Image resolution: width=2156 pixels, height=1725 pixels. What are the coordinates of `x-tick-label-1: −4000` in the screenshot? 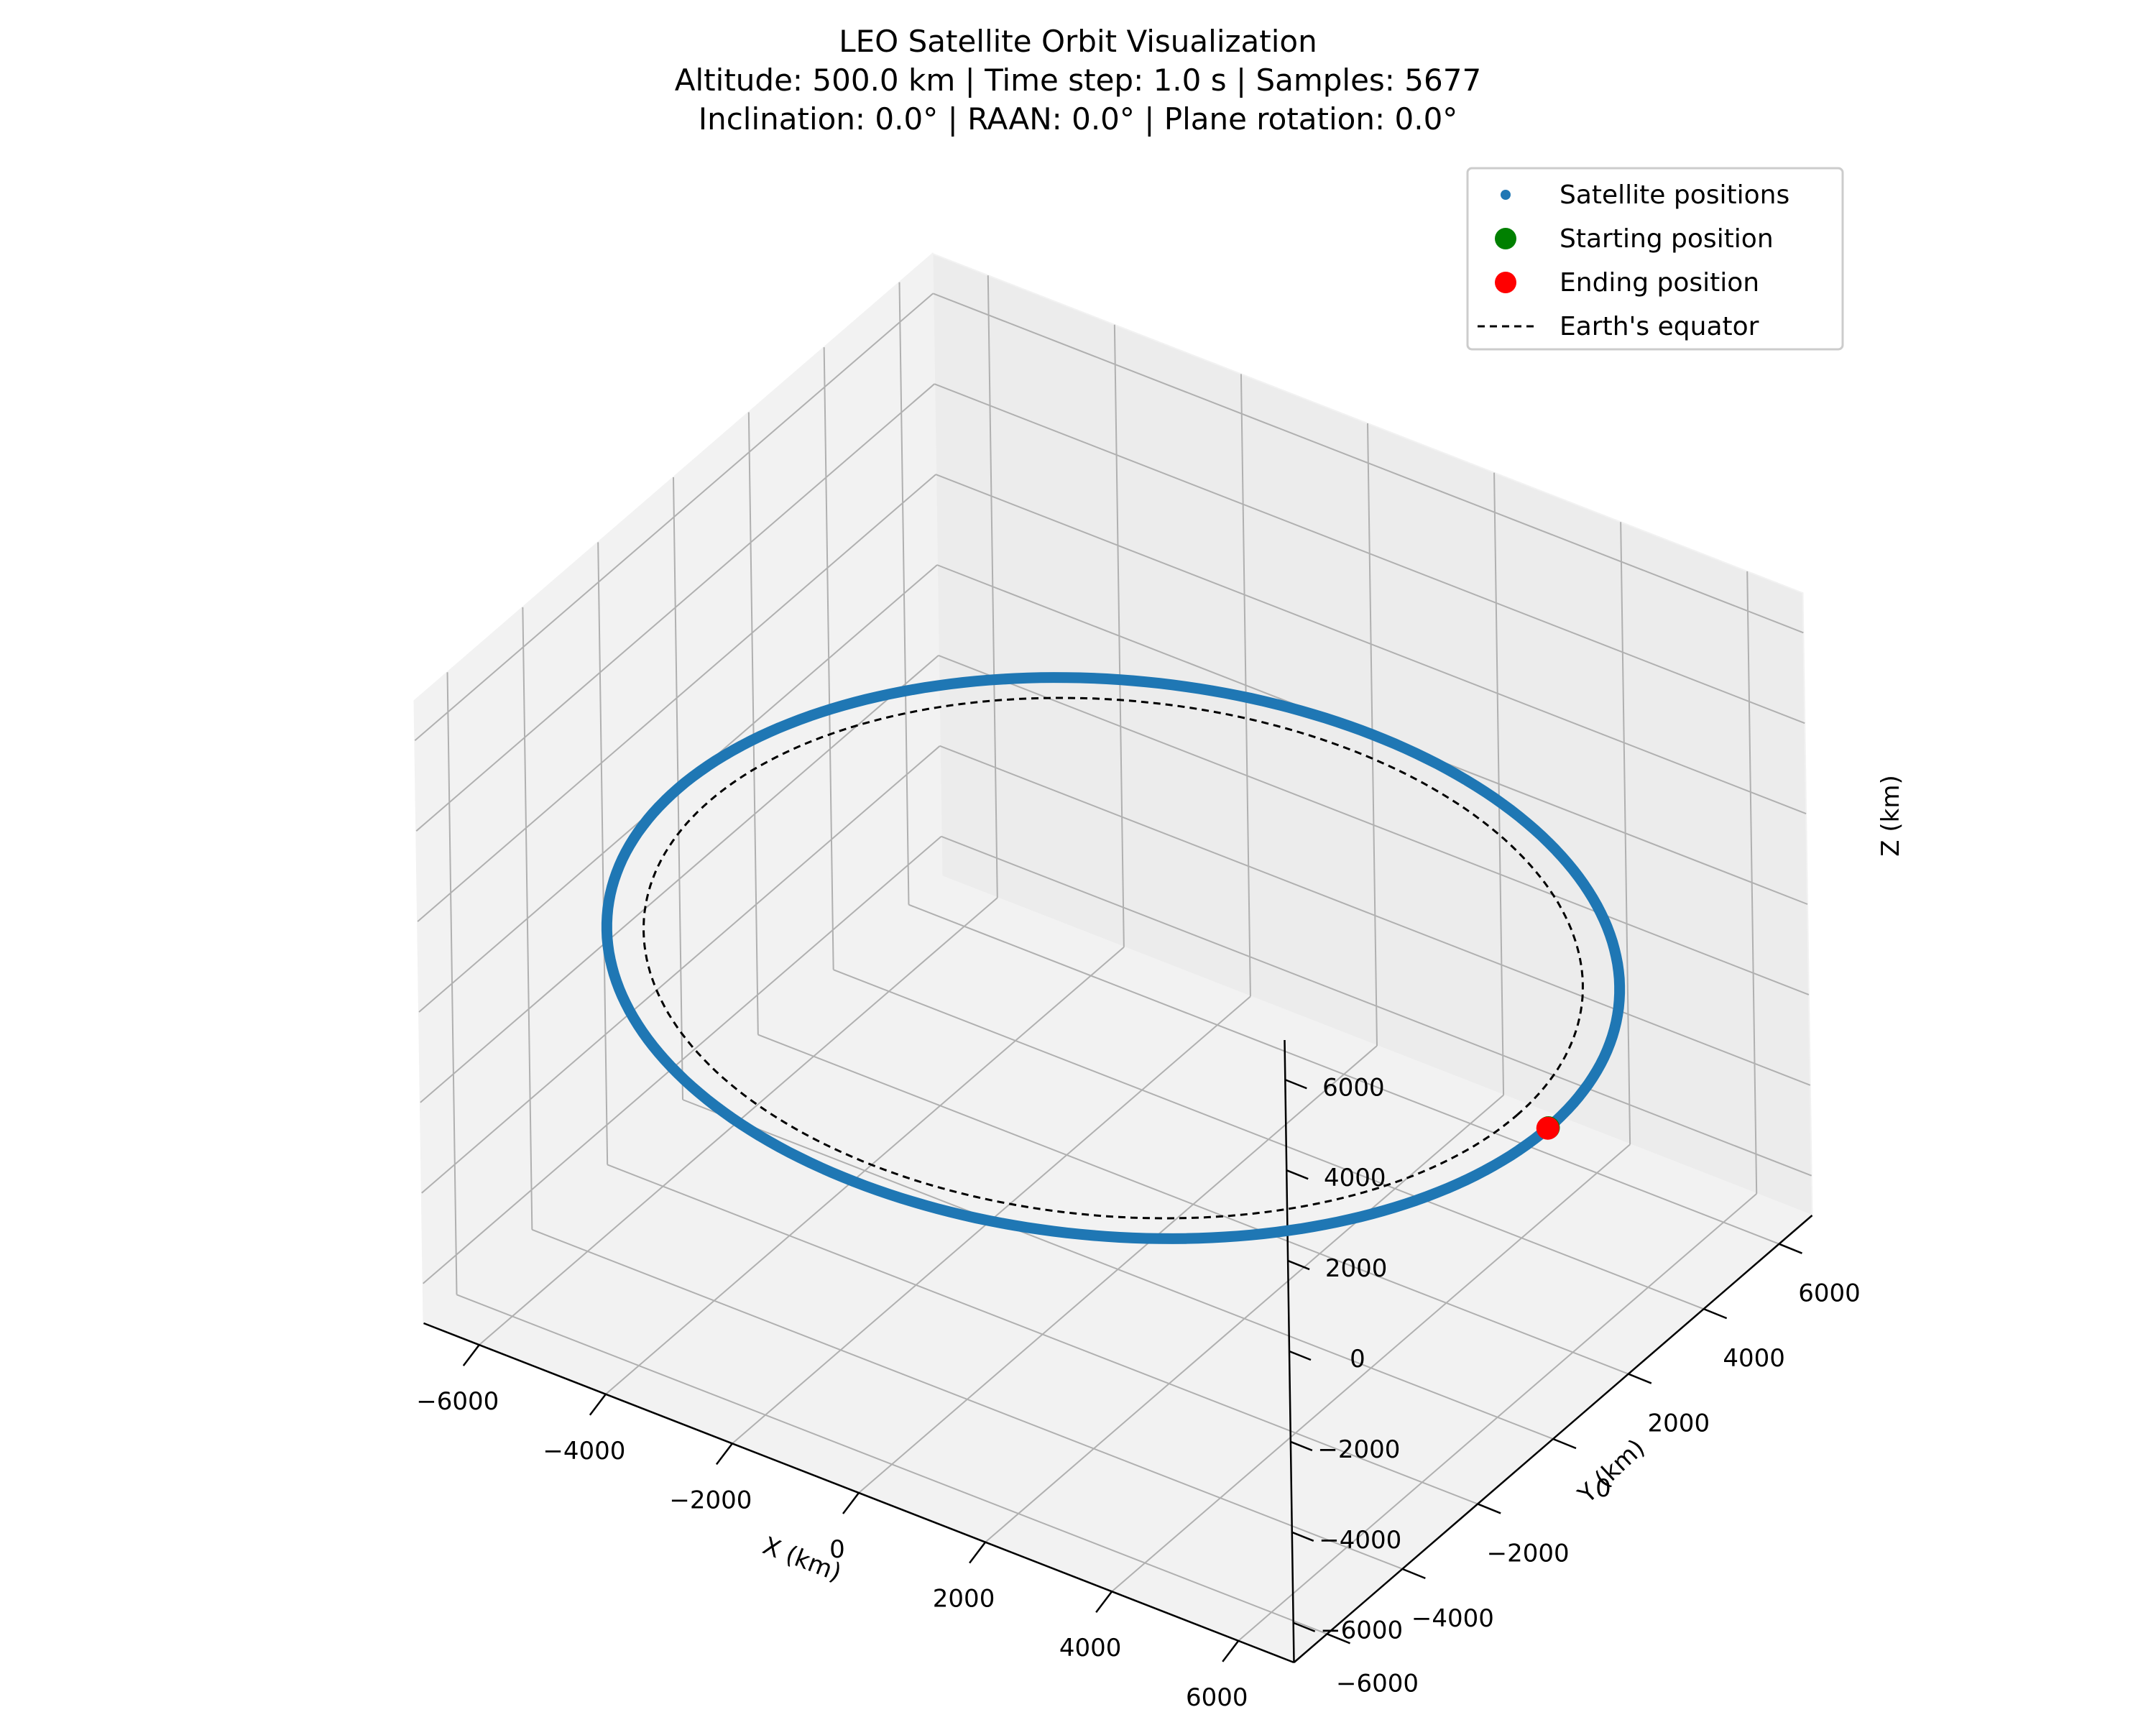 It's located at (584, 1451).